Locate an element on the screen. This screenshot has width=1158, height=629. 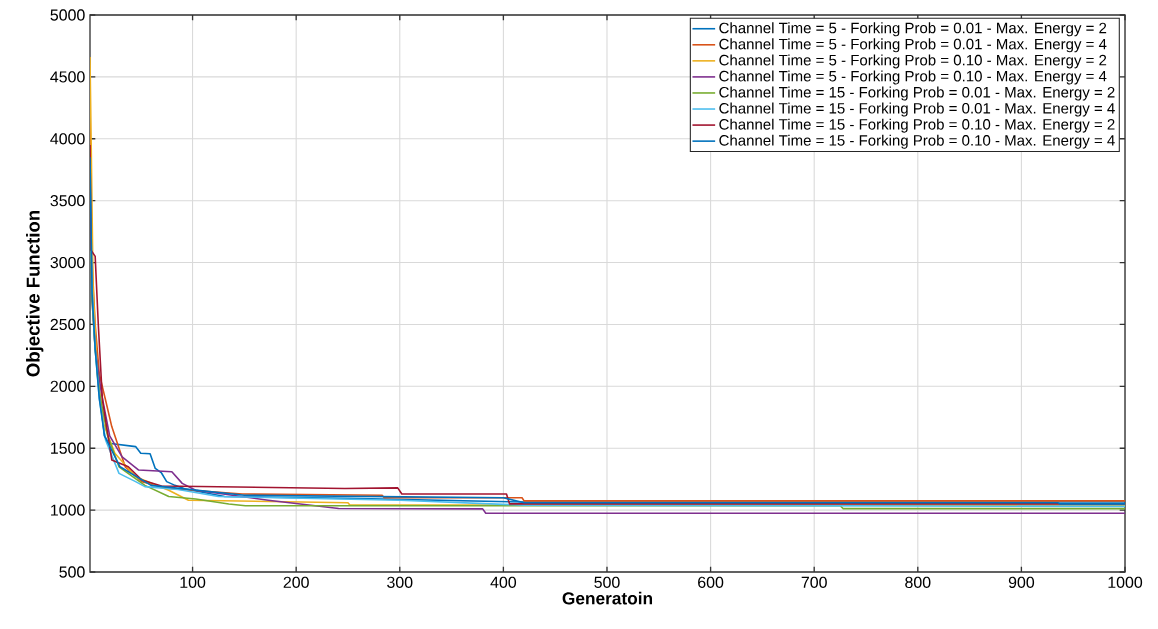
x-tick-label: 800 is located at coordinates (918, 582).